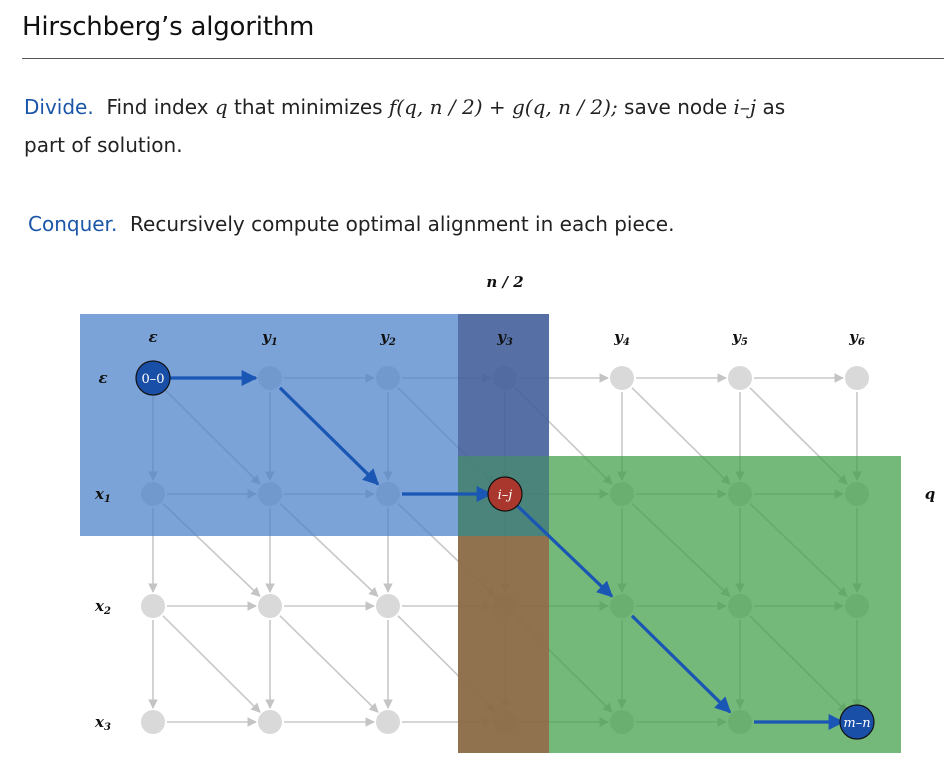 The width and height of the screenshot is (949, 762). I want to click on col-label-4: y4, so click(621, 338).